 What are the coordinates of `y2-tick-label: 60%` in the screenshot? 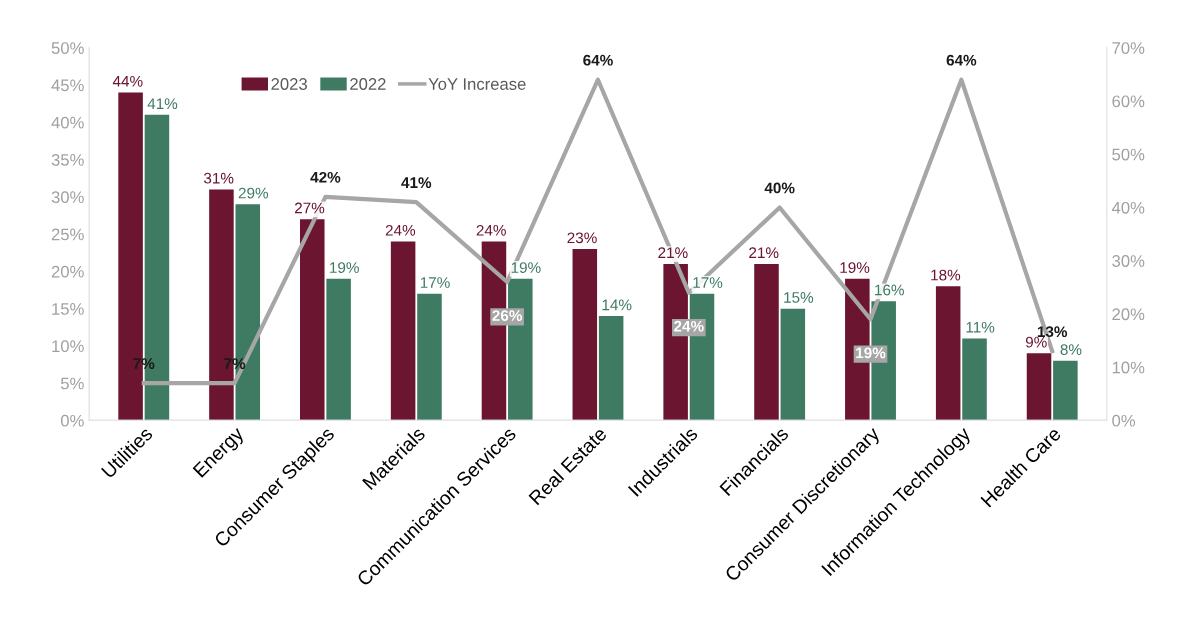 It's located at (1128, 101).